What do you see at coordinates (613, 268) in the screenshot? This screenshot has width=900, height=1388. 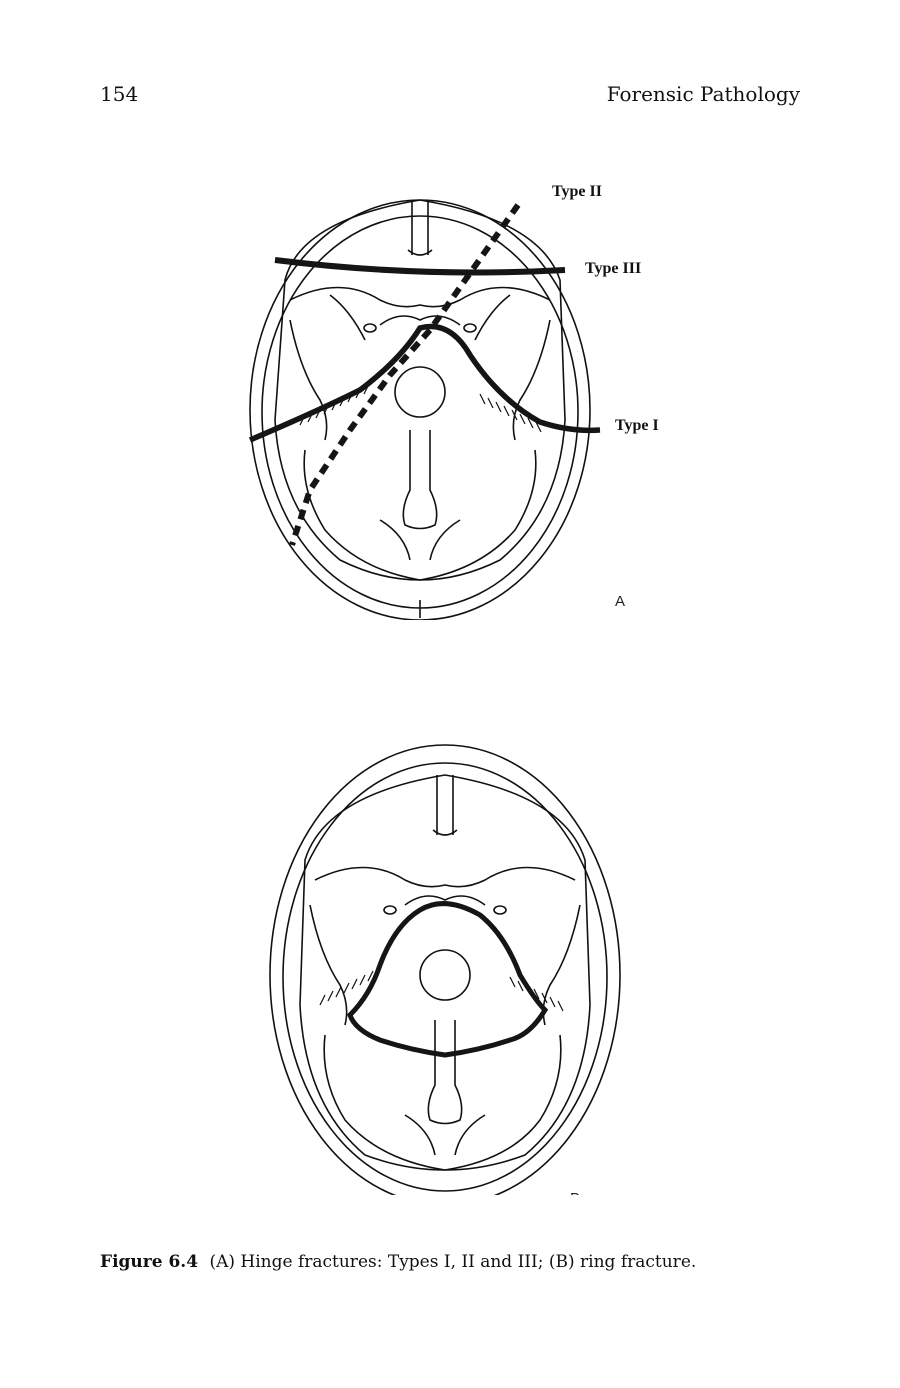 I see `label-type-iii: Type III` at bounding box center [613, 268].